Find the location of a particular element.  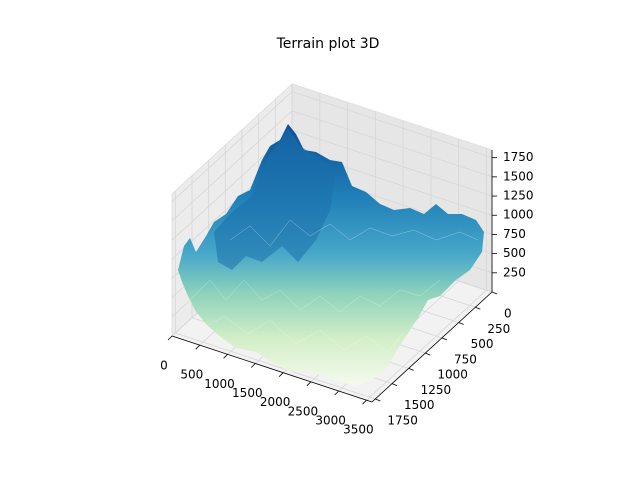

z-tick-label: 1250 is located at coordinates (518, 196).